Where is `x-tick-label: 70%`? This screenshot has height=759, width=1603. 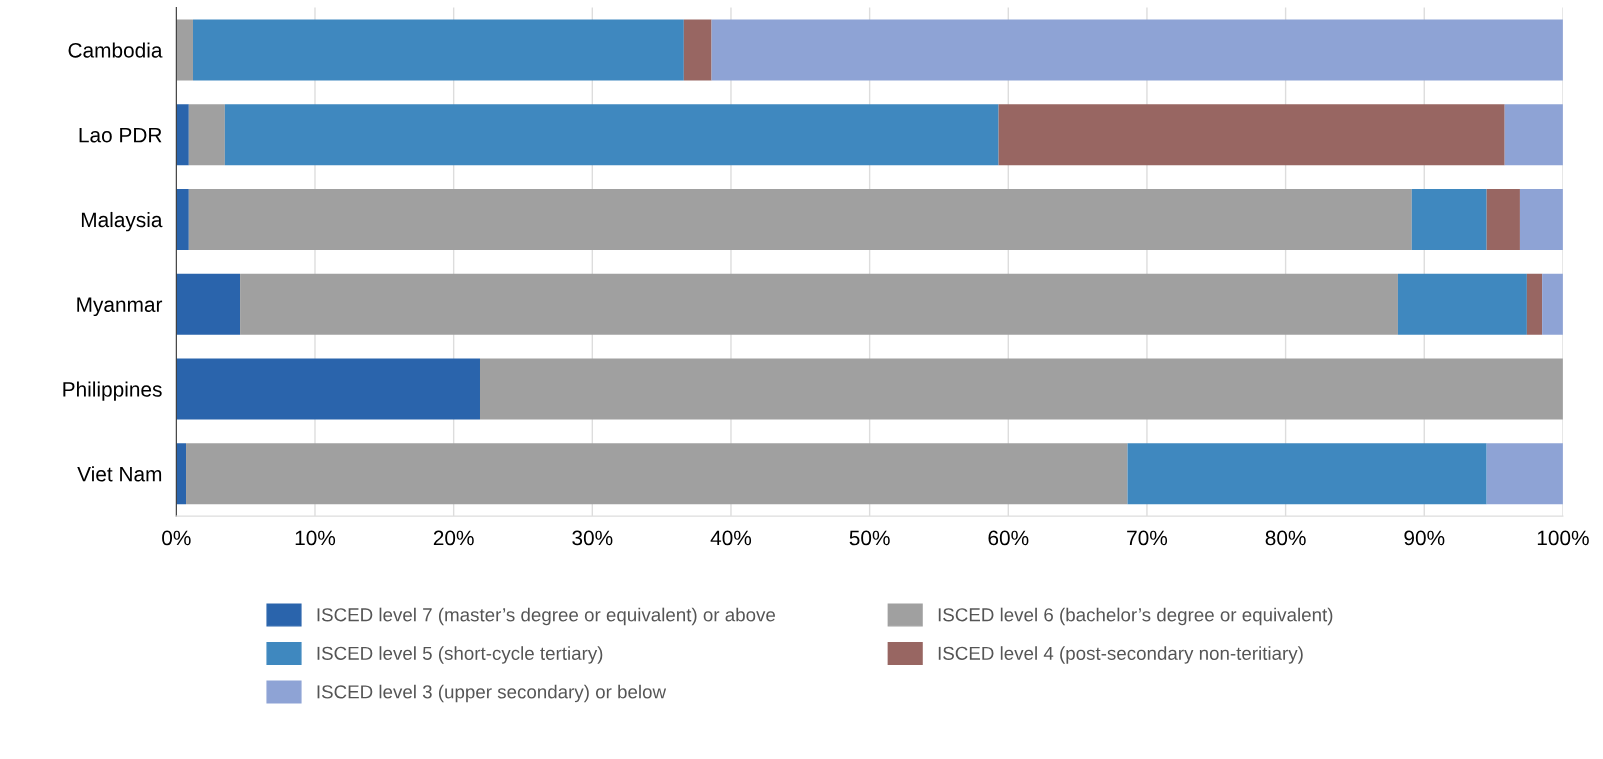 x-tick-label: 70% is located at coordinates (1147, 538).